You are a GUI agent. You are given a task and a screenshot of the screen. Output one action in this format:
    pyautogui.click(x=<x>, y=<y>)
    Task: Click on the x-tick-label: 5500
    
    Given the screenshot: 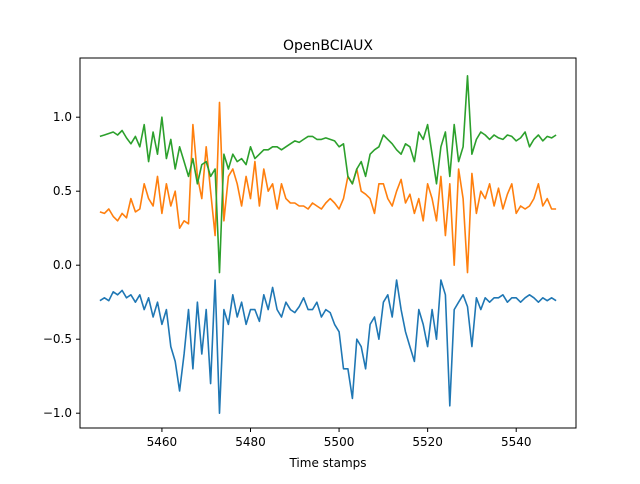 What is the action you would take?
    pyautogui.click(x=339, y=442)
    